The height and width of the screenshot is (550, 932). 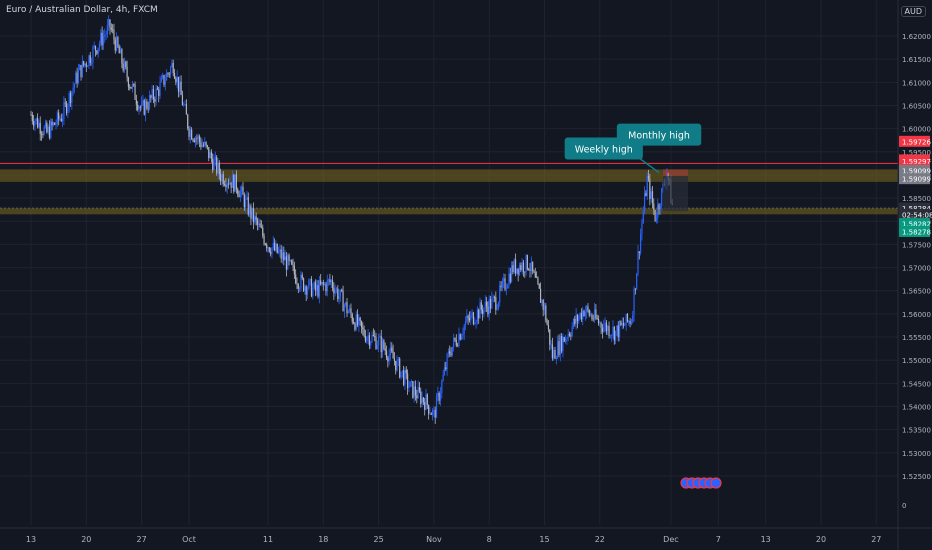 What do you see at coordinates (916, 431) in the screenshot?
I see `y-tick-label: 1.53500` at bounding box center [916, 431].